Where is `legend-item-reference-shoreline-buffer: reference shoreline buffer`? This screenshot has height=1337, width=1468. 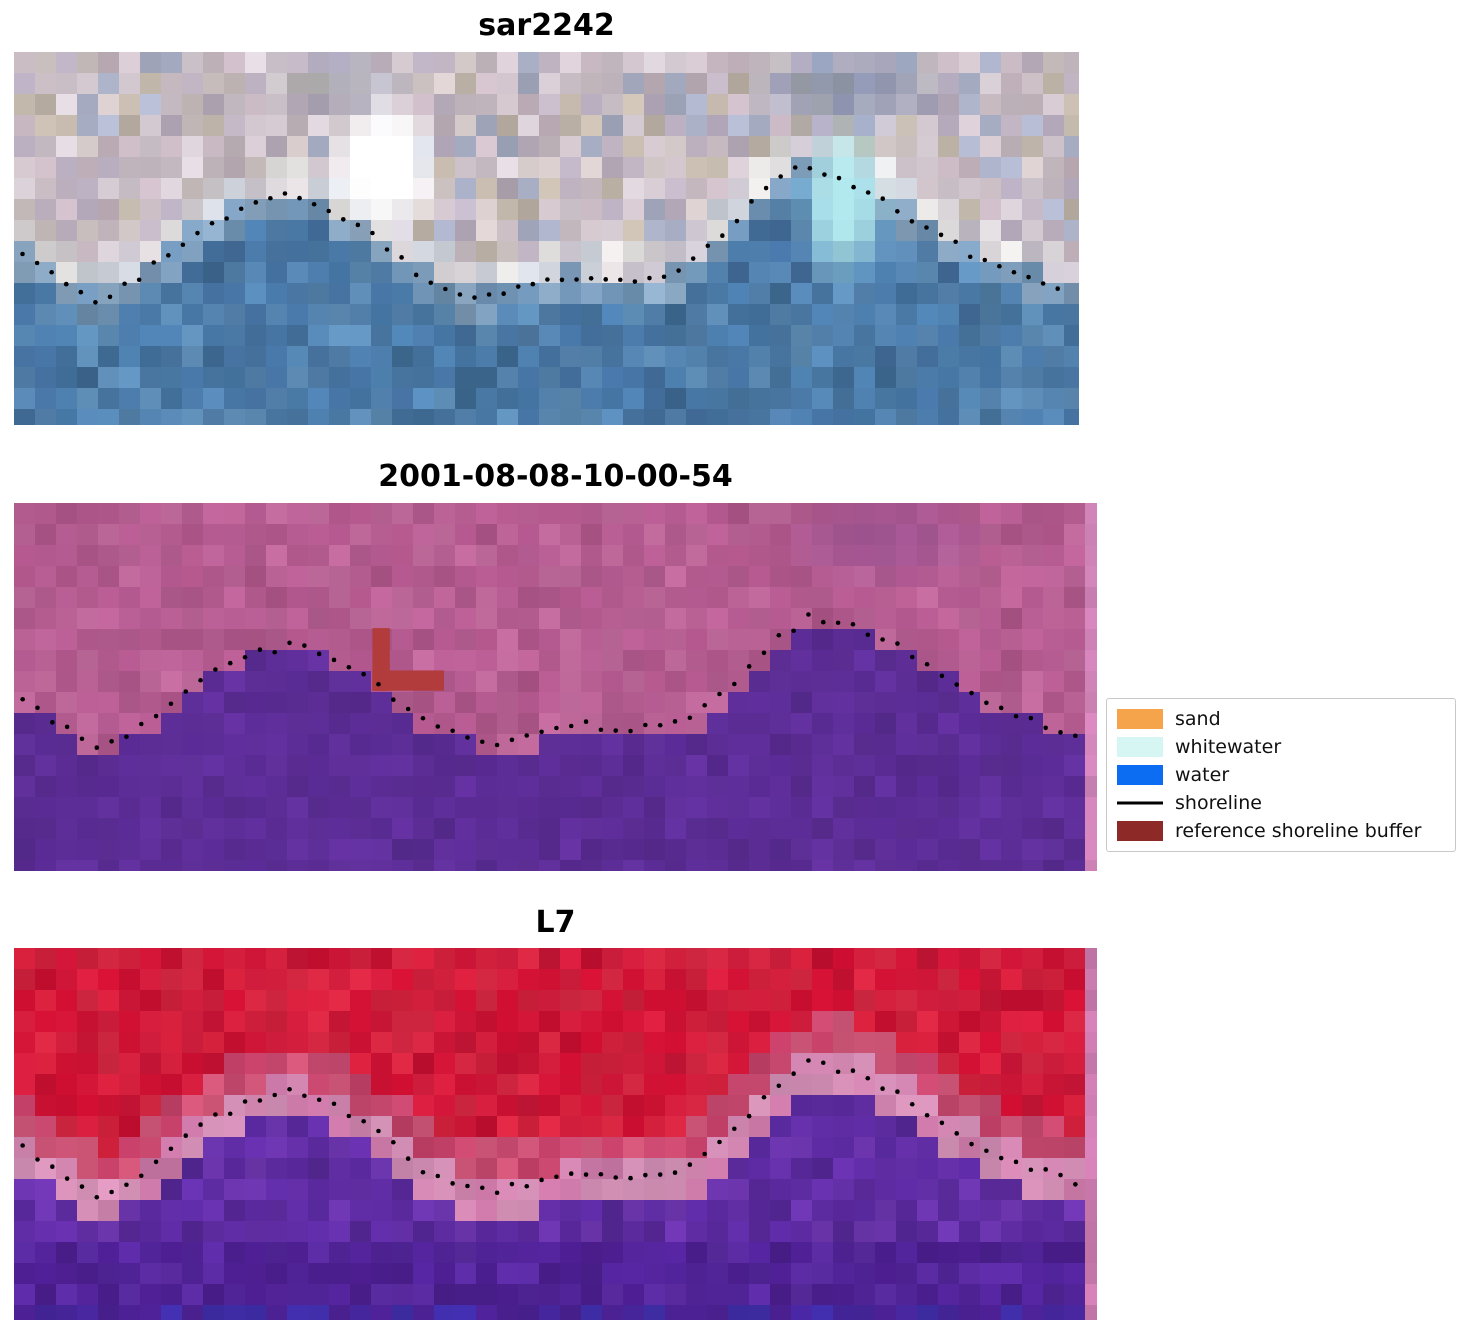
legend-item-reference-shoreline-buffer: reference shoreline buffer is located at coordinates (1281, 831).